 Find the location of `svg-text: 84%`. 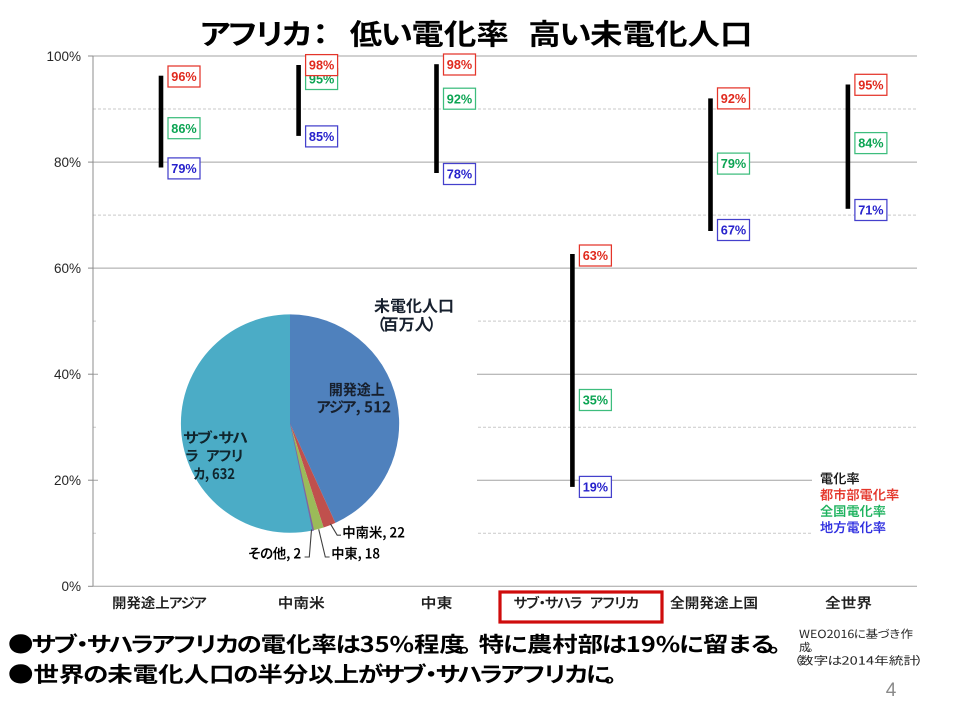

svg-text: 84% is located at coordinates (870, 144).